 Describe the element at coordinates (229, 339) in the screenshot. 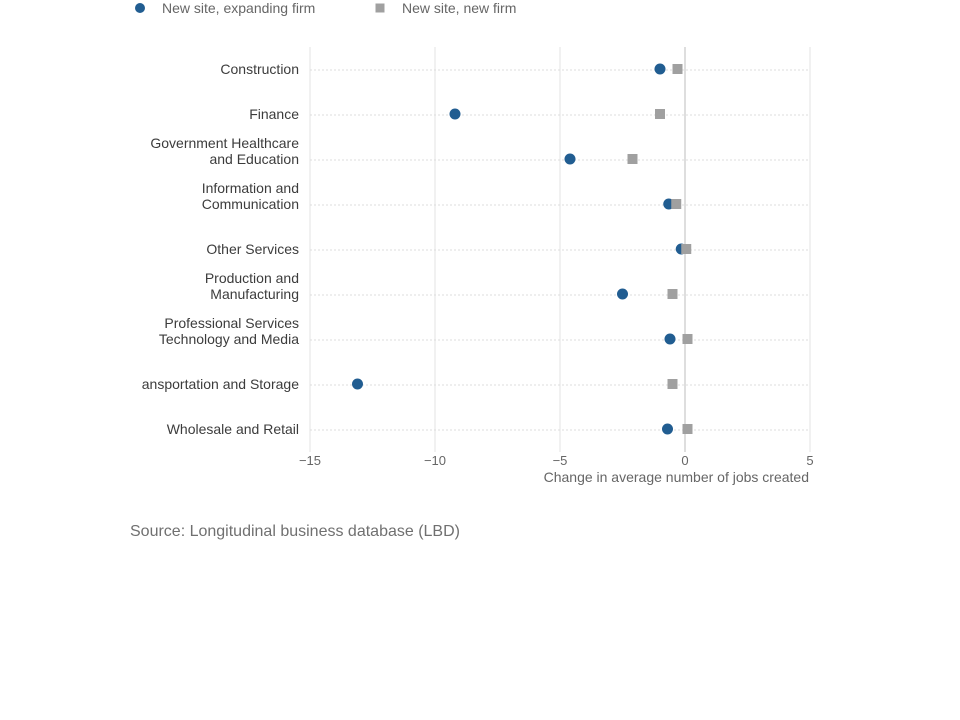

I see `category-label: Technology and Media` at that location.